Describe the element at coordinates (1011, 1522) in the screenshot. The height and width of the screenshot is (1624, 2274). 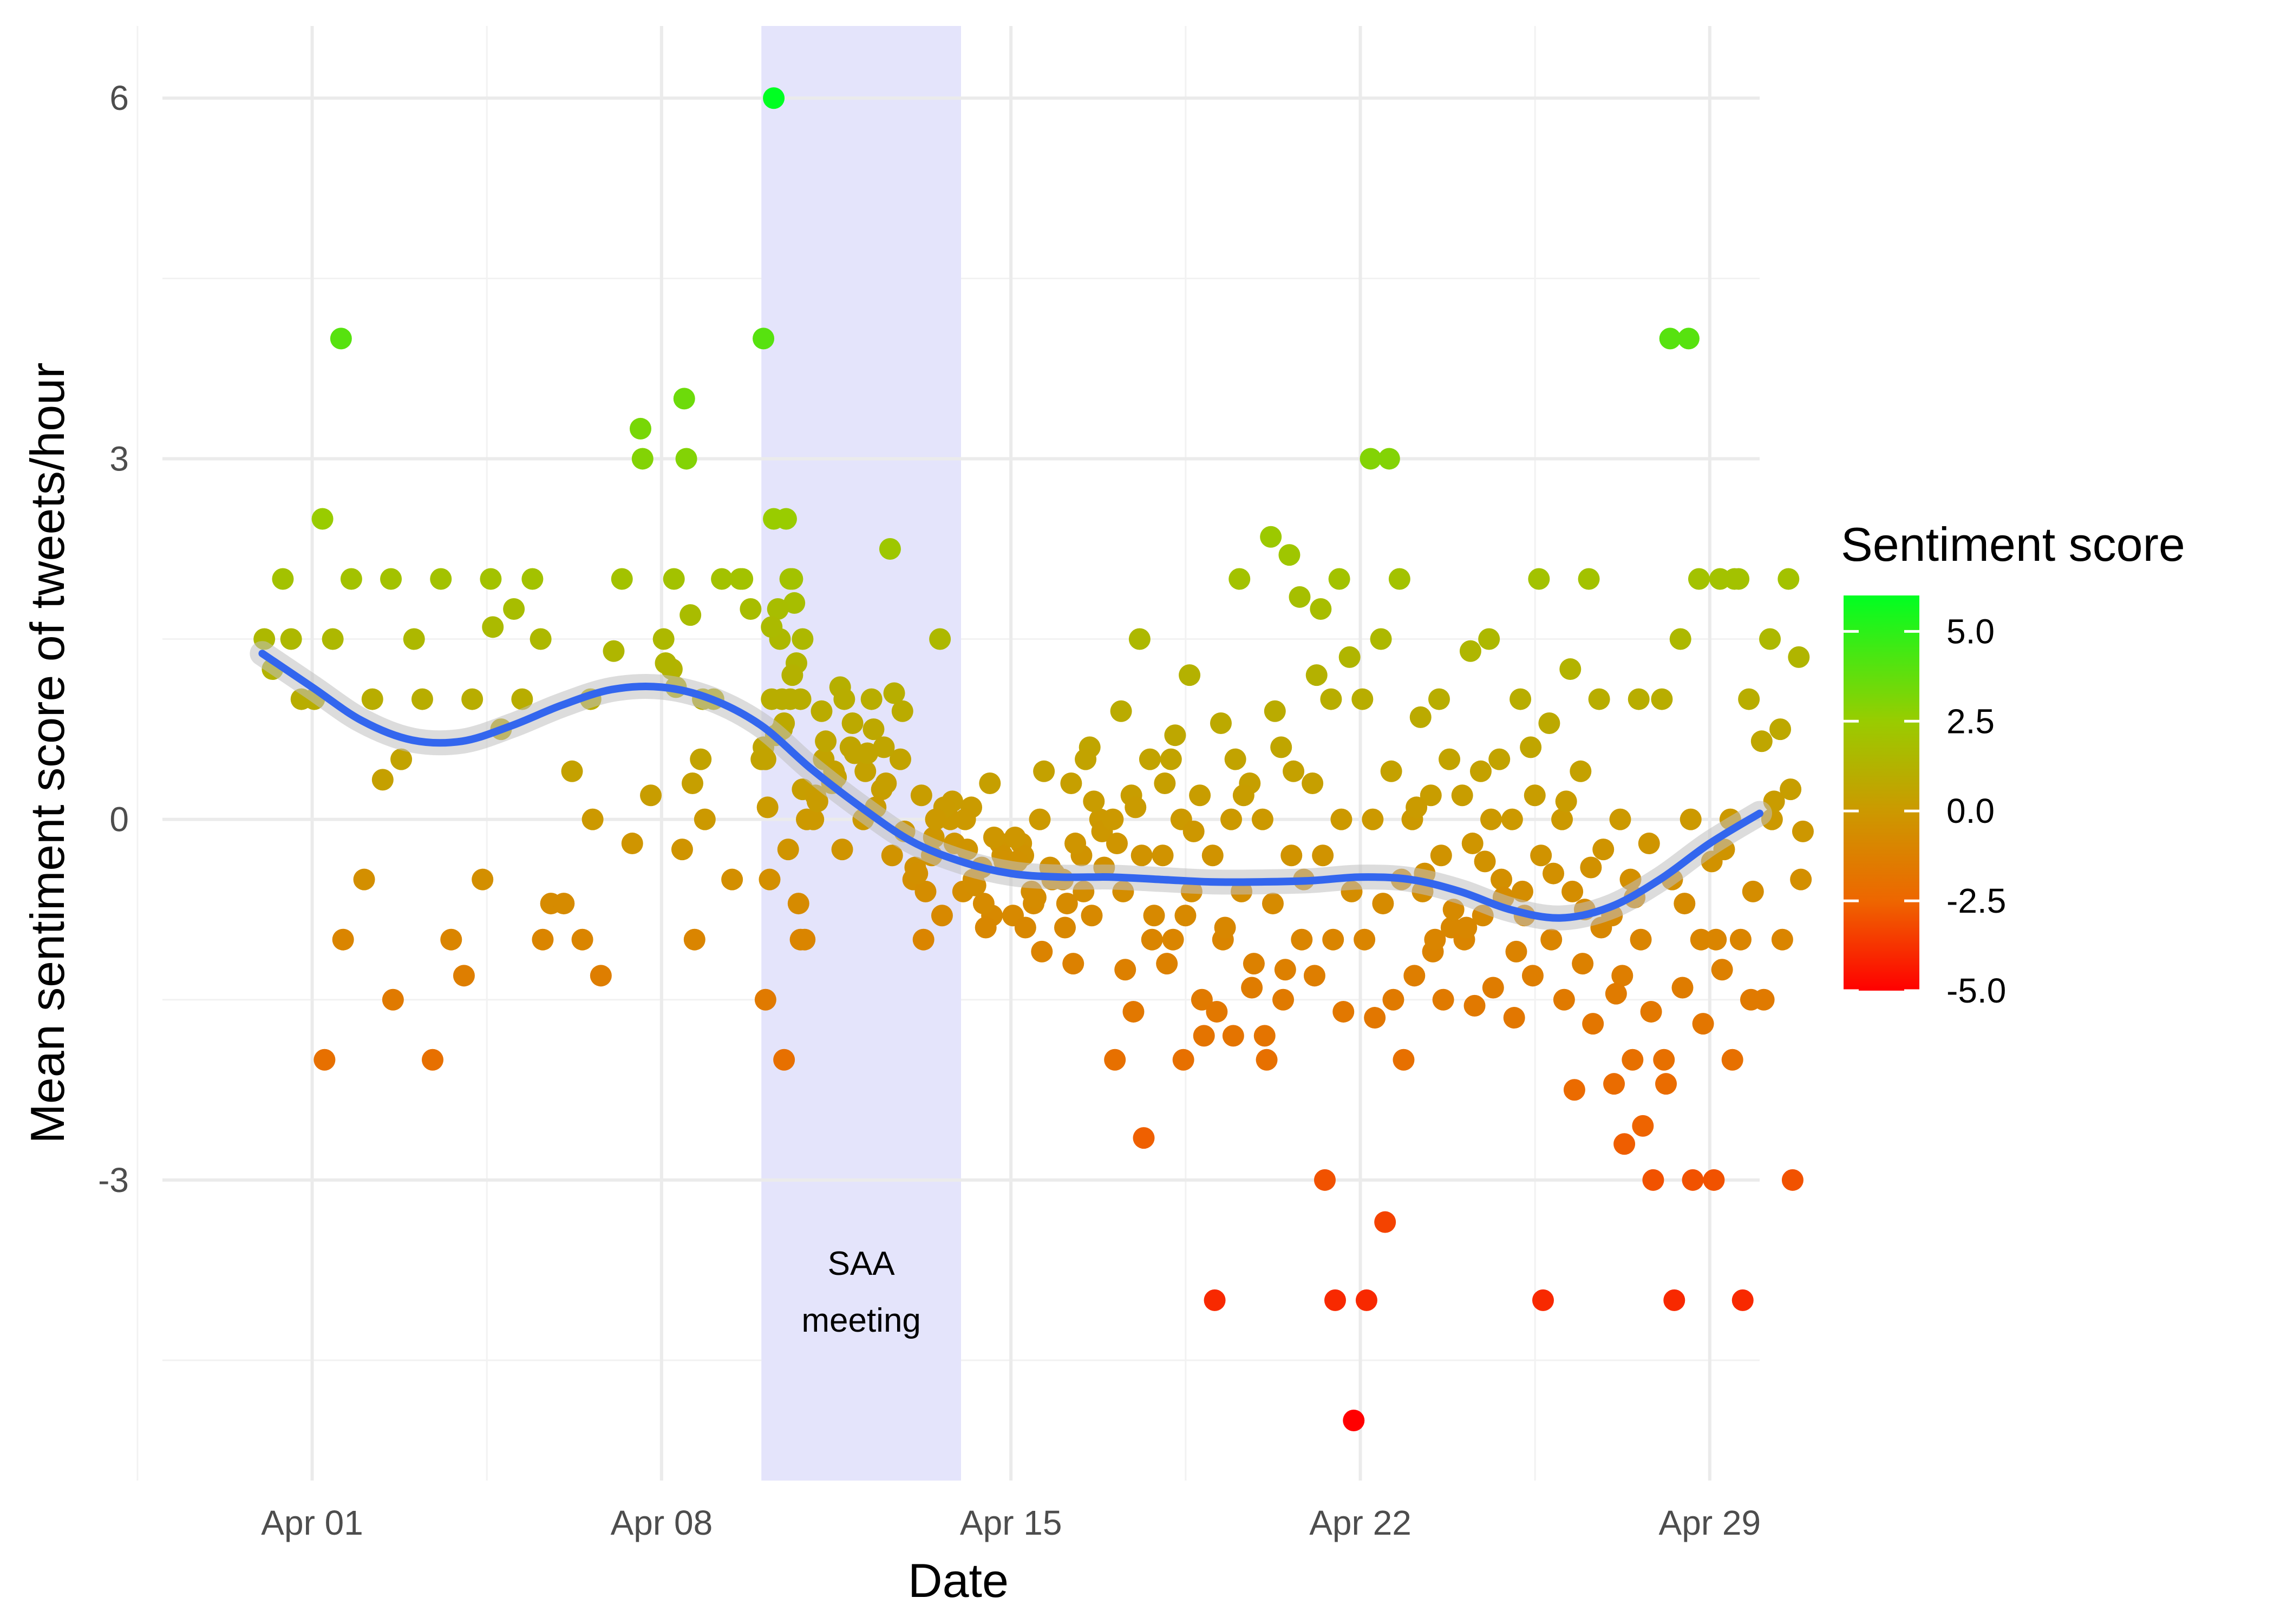
I see `x-tick-labels: Apr 01 Apr 08 Apr 15 Apr 22 Apr 29` at that location.